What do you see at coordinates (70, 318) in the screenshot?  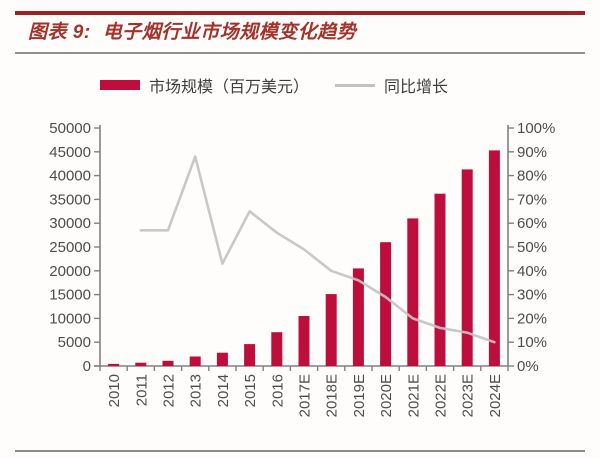 I see `left-axis-tick-label: 10000` at bounding box center [70, 318].